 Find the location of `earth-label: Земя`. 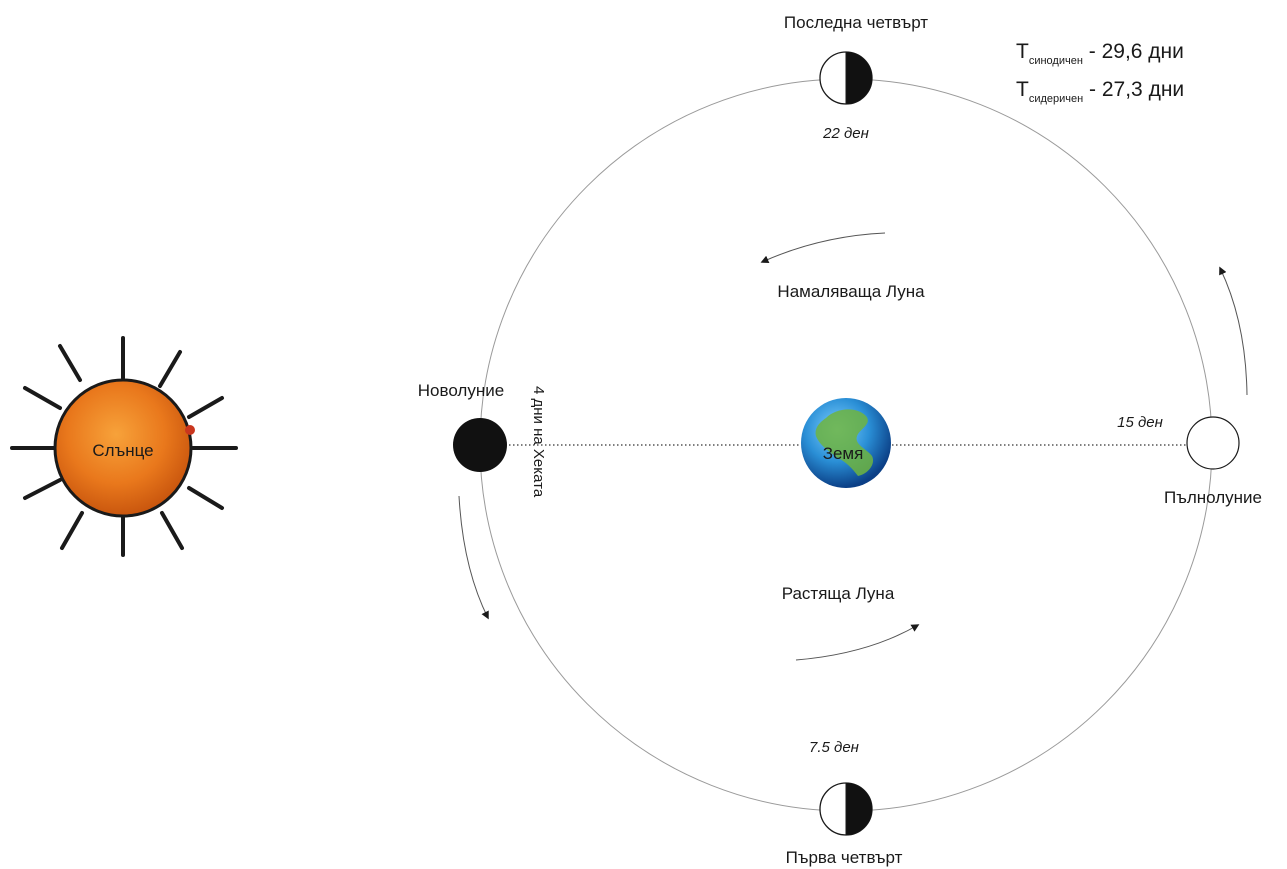

earth-label: Земя is located at coordinates (843, 453).